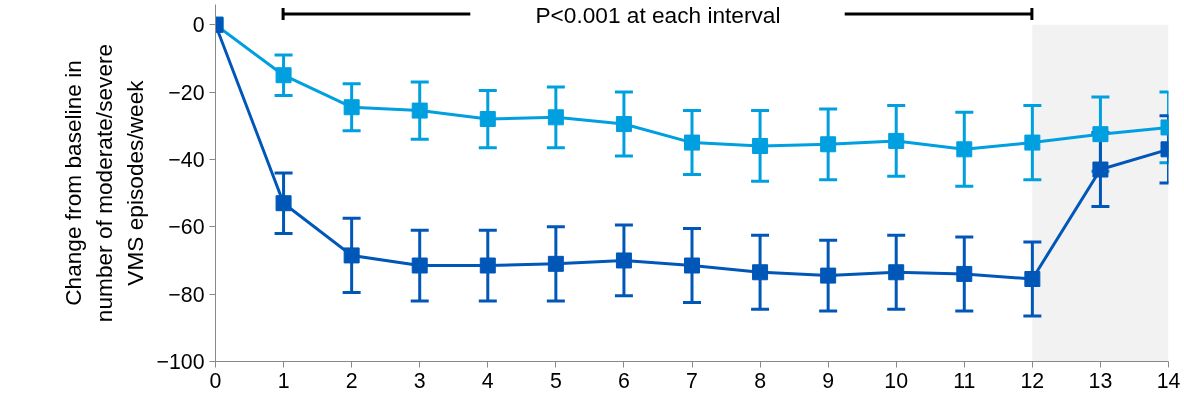 The image size is (1184, 401). What do you see at coordinates (1100, 380) in the screenshot?
I see `x-tick-label: 13` at bounding box center [1100, 380].